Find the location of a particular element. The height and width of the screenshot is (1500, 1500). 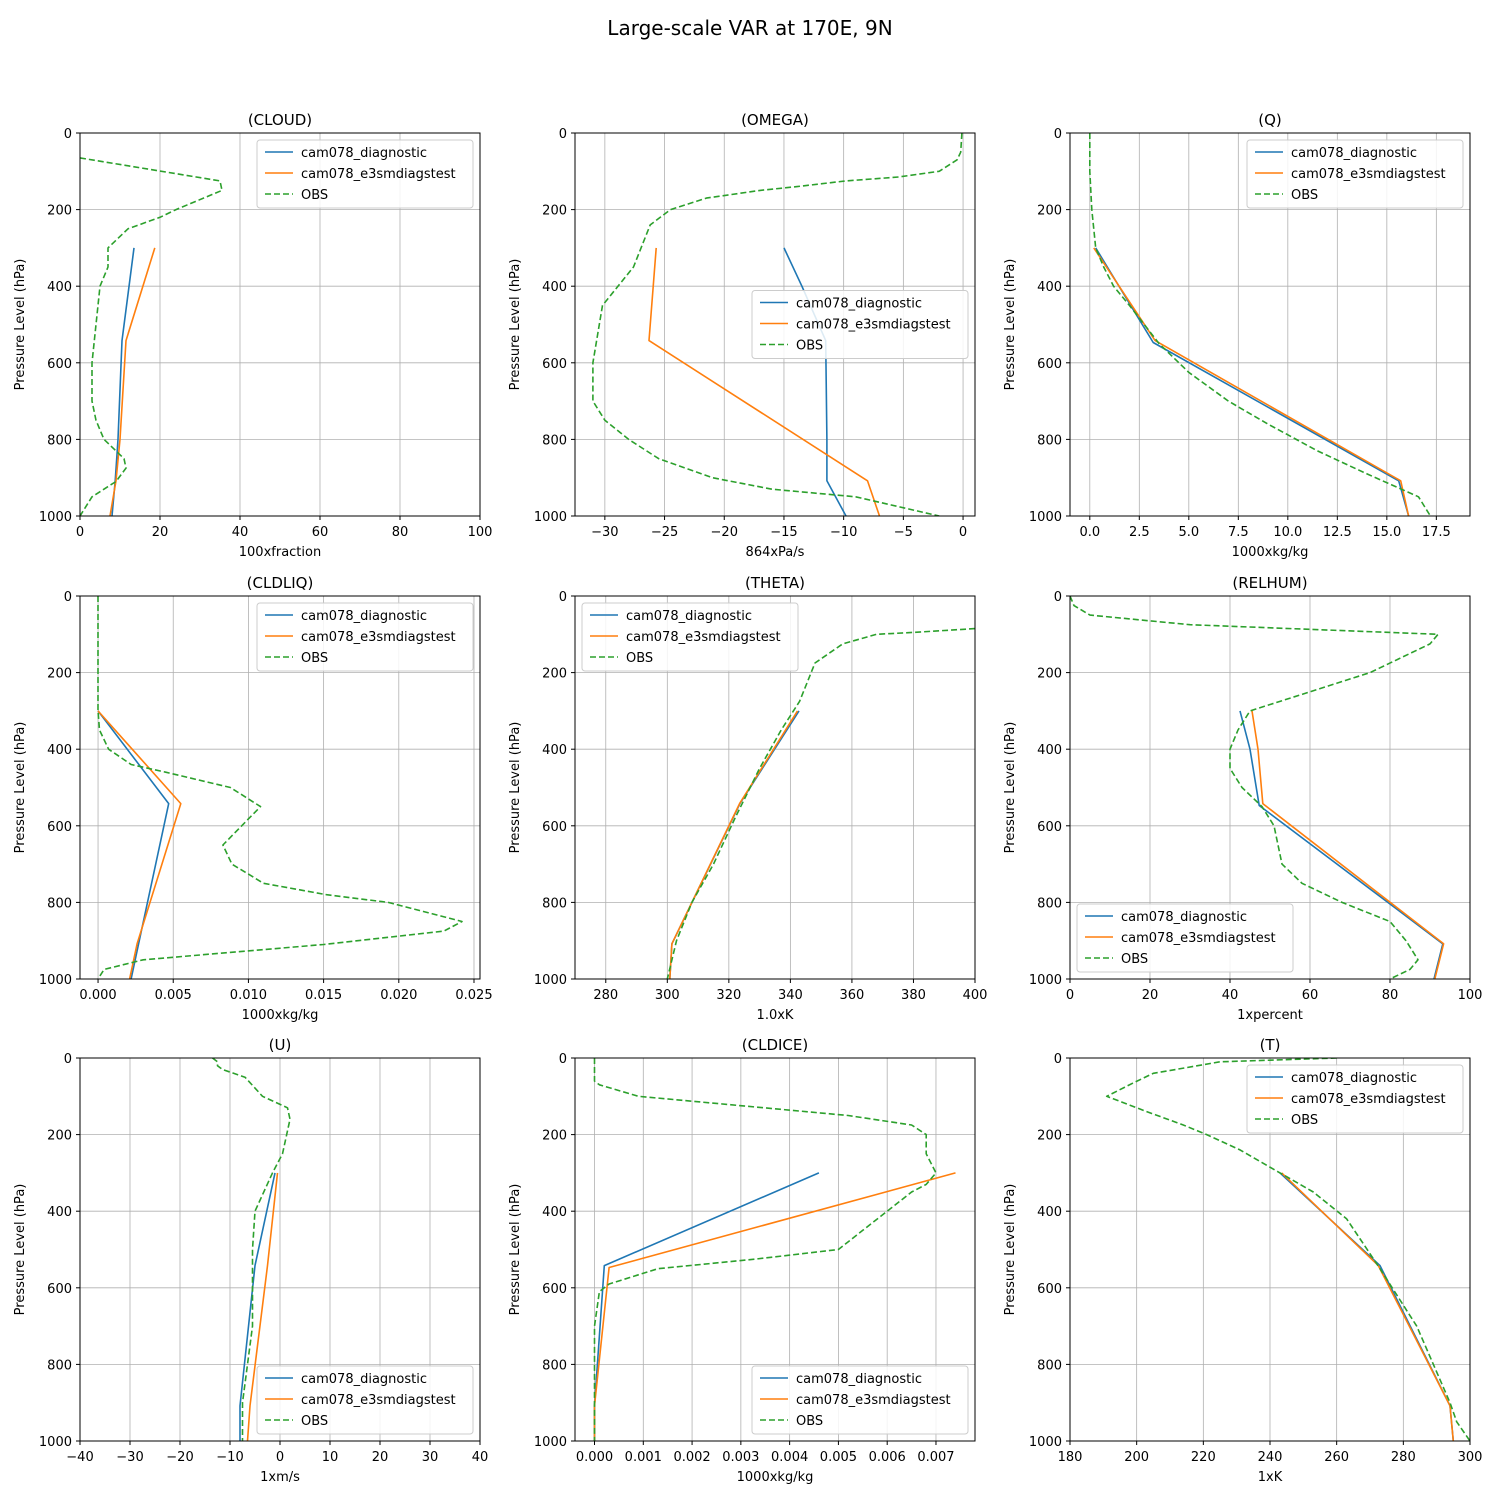

x-tick-label: 12.5 is located at coordinates (1337, 532).